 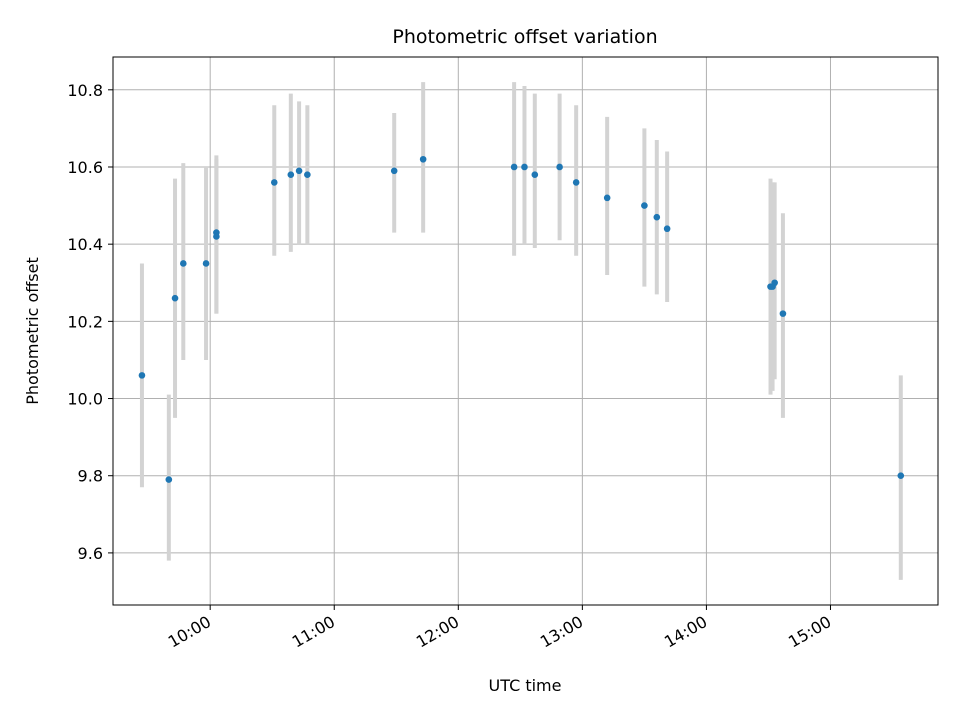 I want to click on y-tick-label: 10.2, so click(x=85, y=321).